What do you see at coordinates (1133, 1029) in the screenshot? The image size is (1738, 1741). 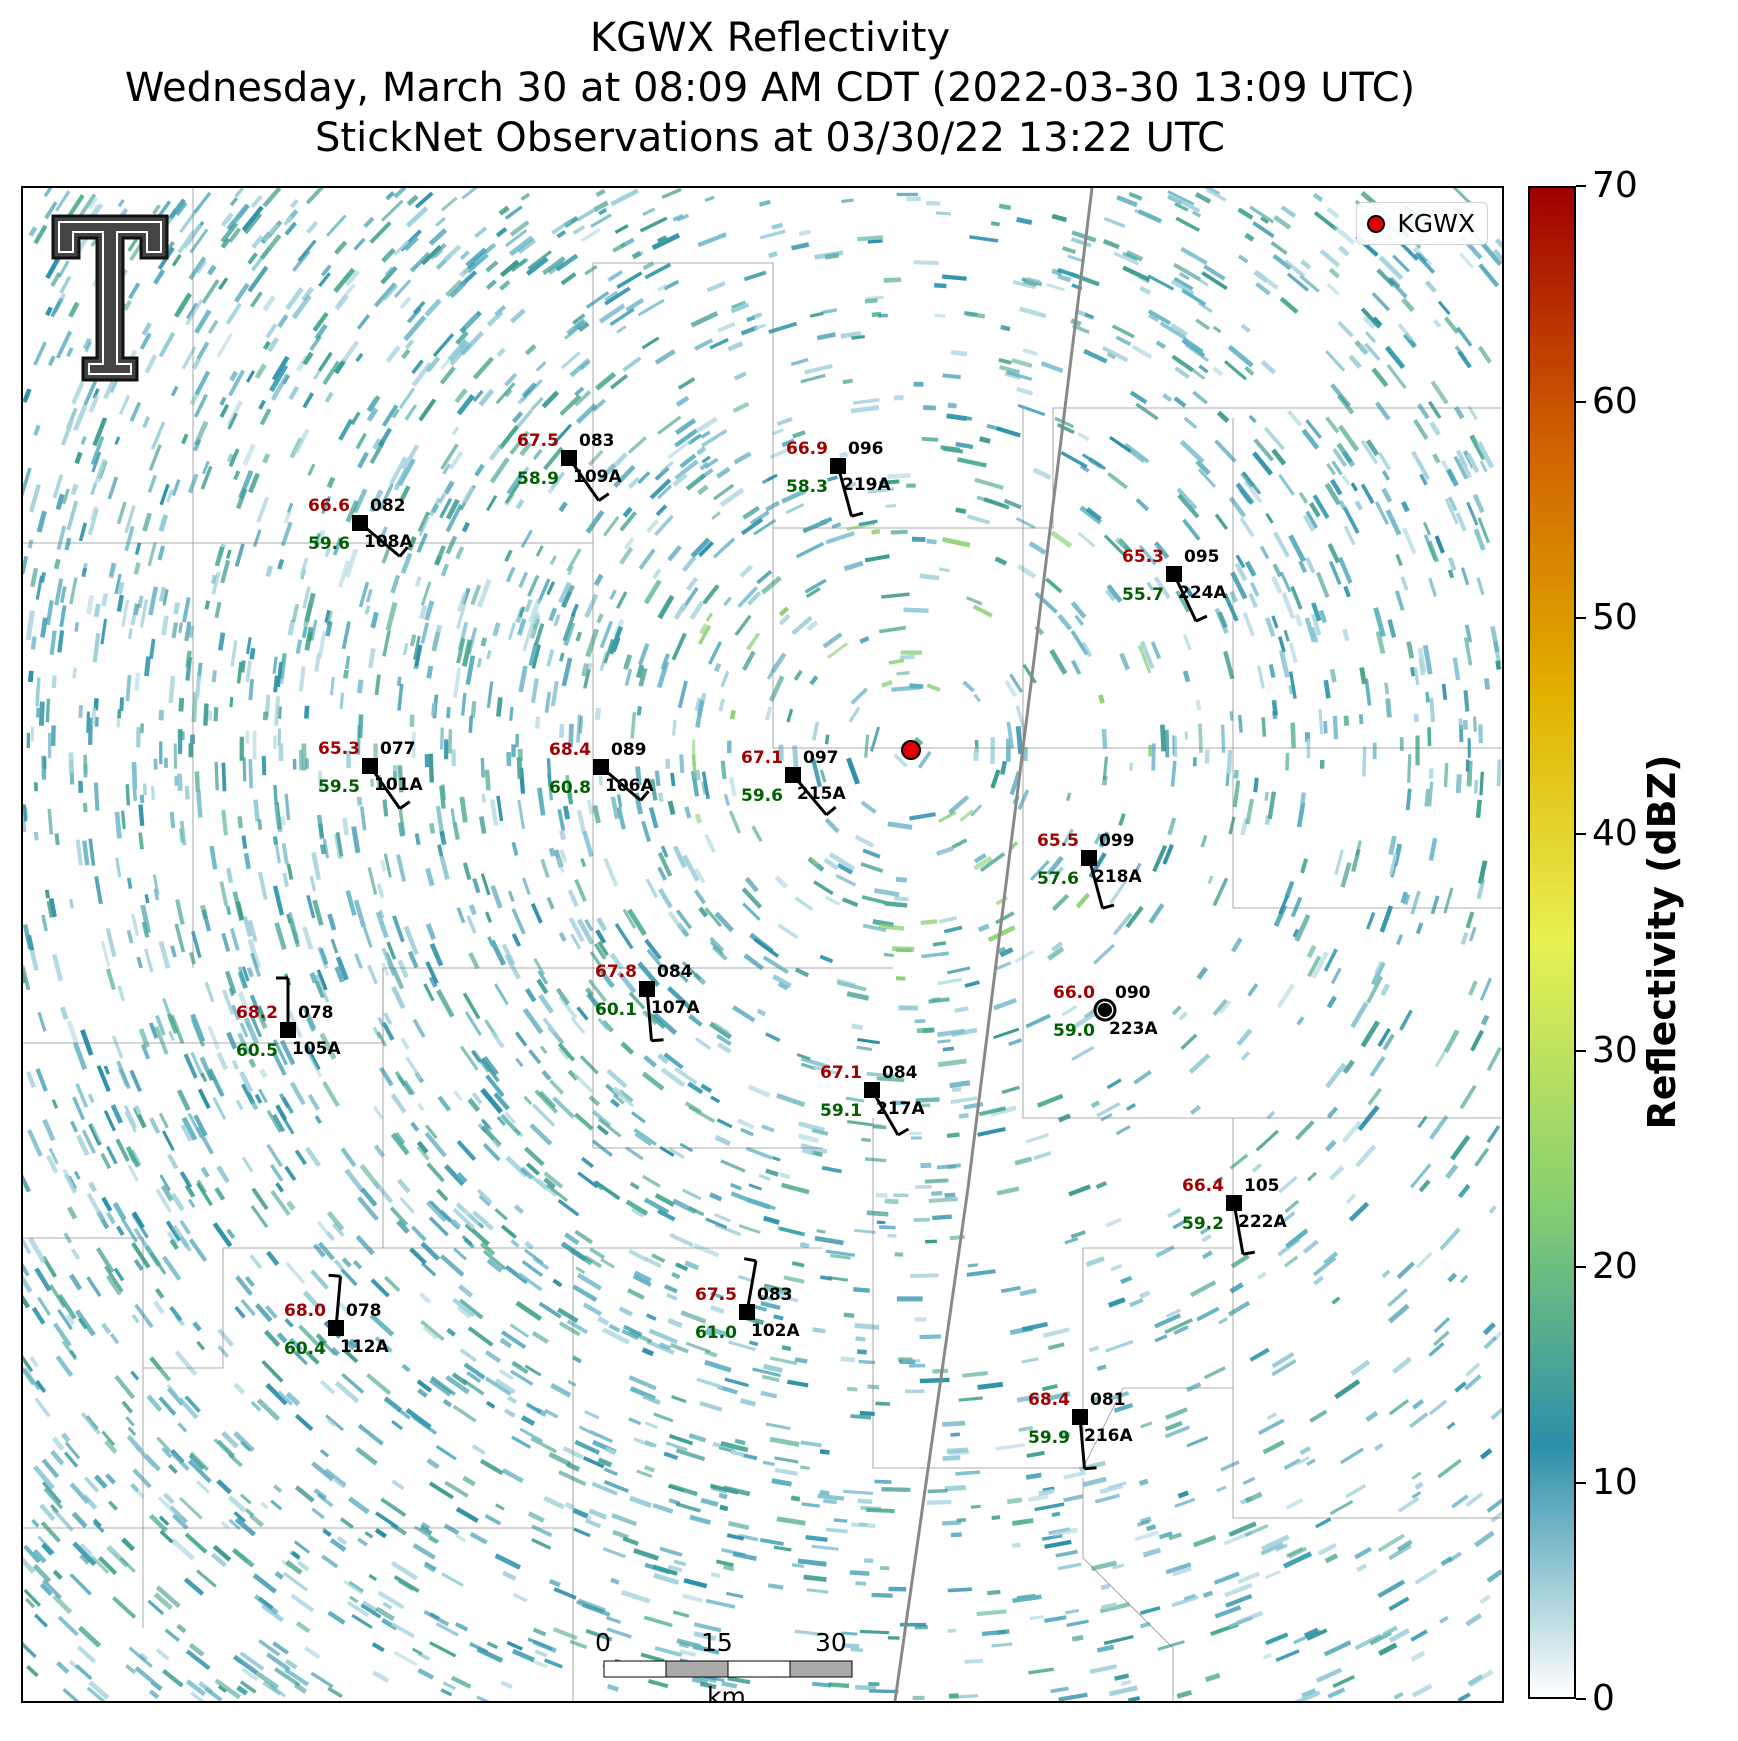 I see `station-id: 223A` at bounding box center [1133, 1029].